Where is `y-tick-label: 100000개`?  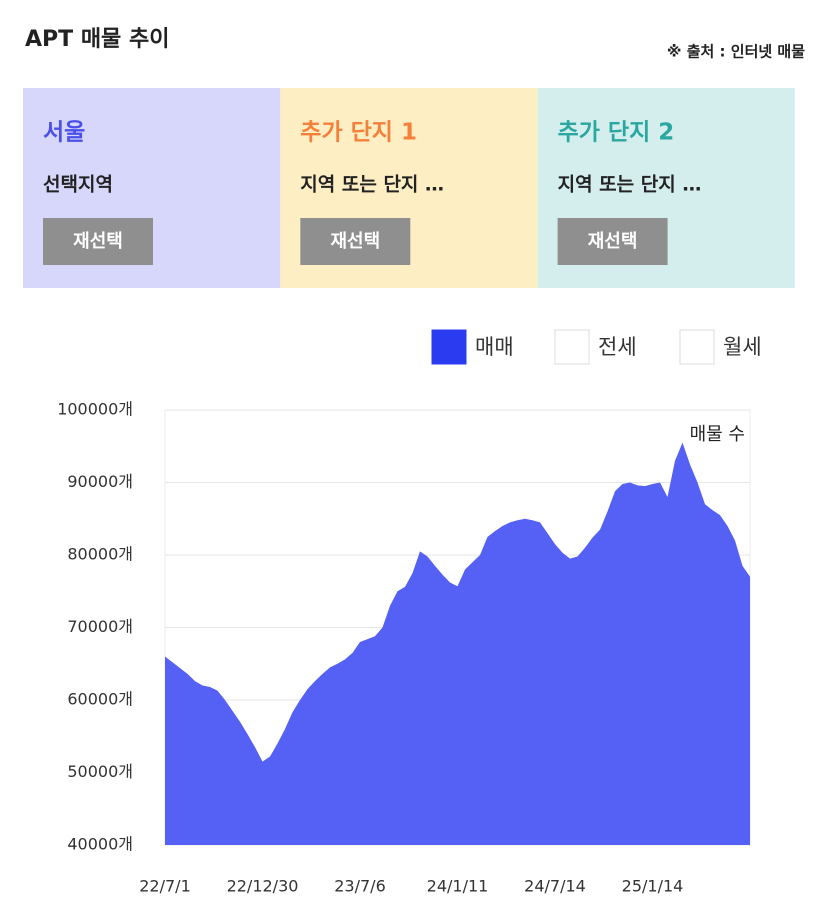
y-tick-label: 100000개 is located at coordinates (95, 409).